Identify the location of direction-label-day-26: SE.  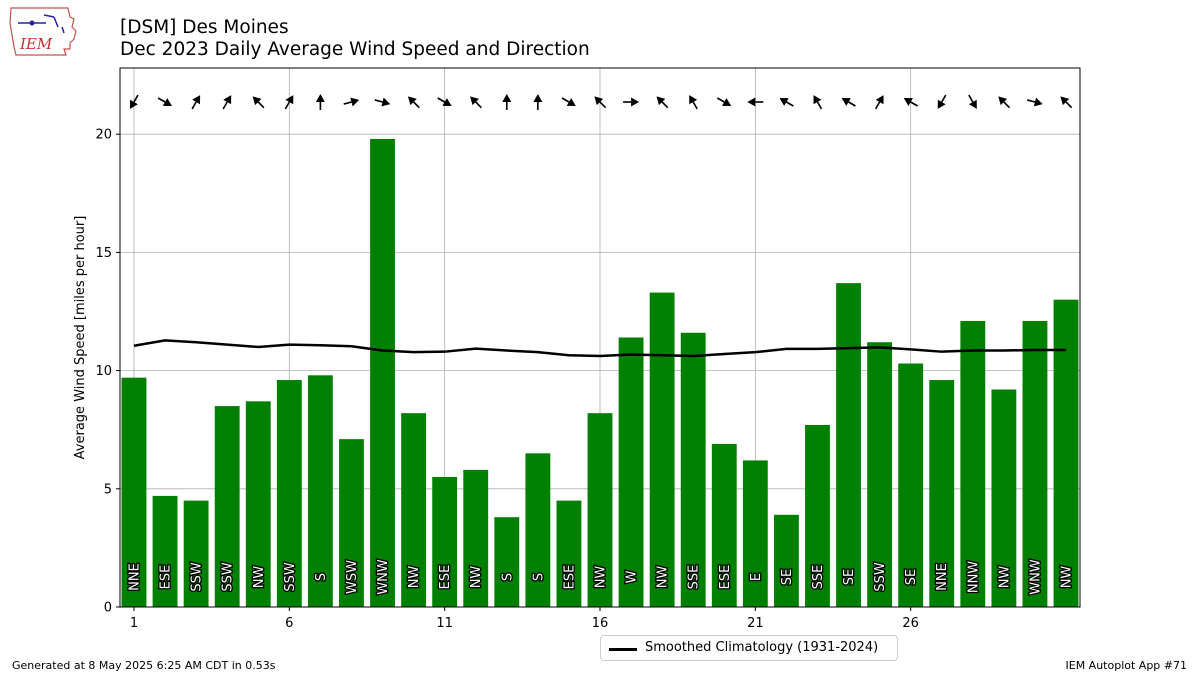
(911, 577).